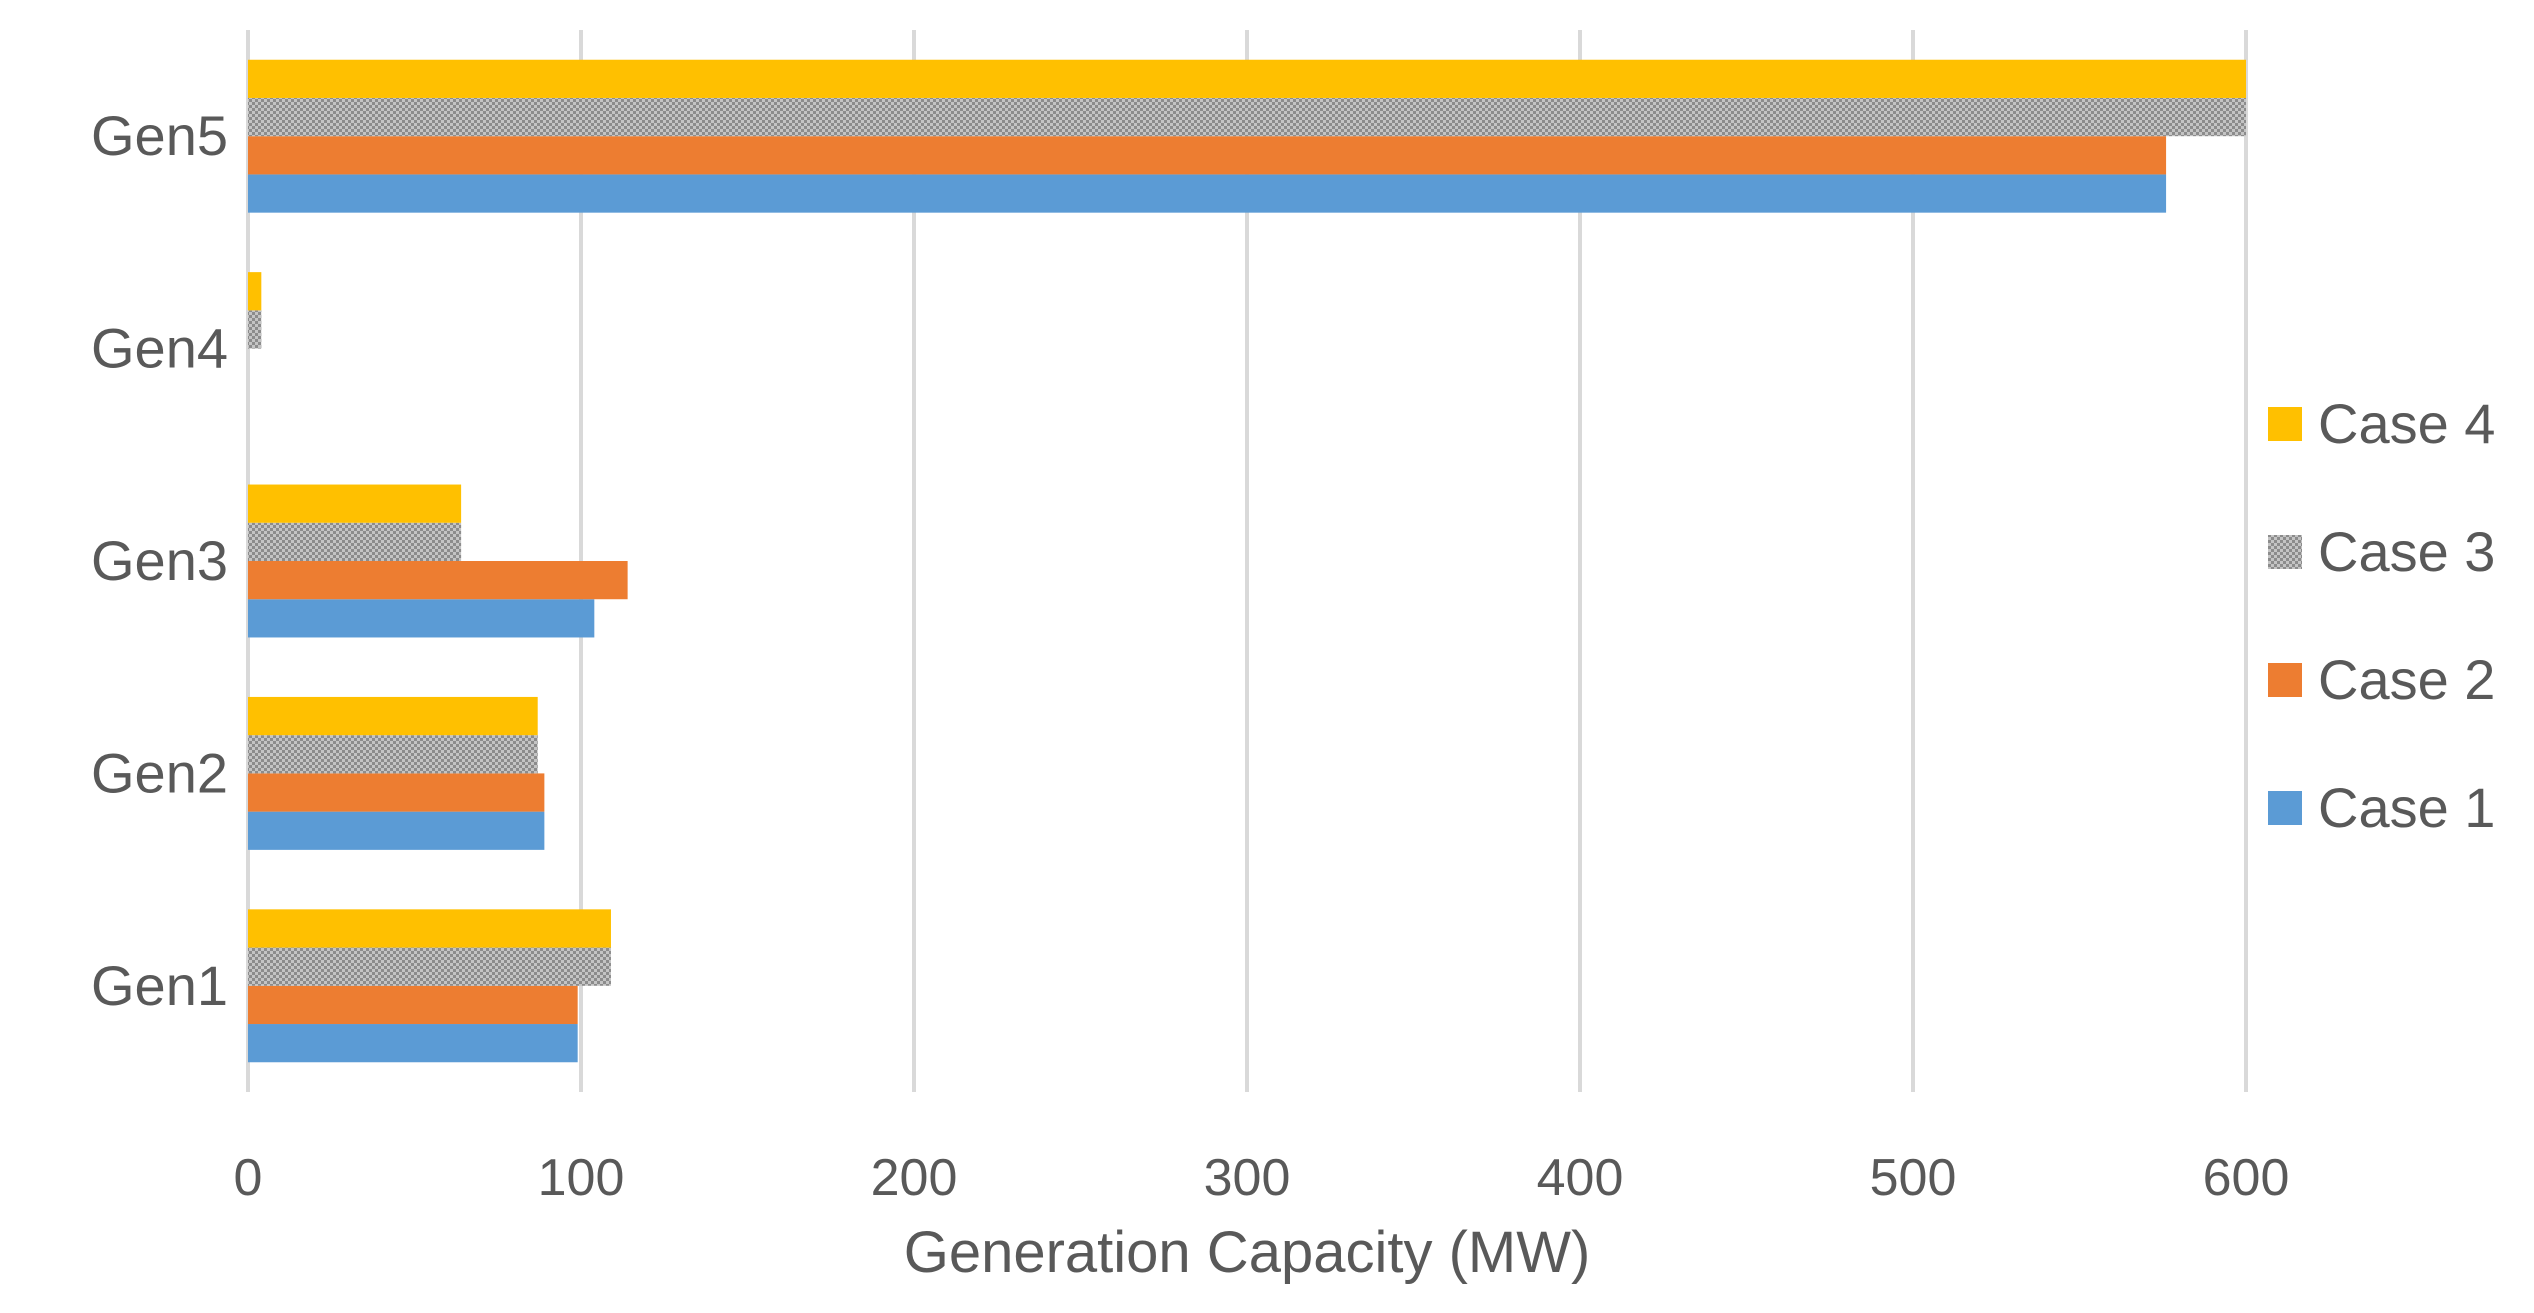 The height and width of the screenshot is (1313, 2534). What do you see at coordinates (1913, 1178) in the screenshot?
I see `x-tick-label-500: 500` at bounding box center [1913, 1178].